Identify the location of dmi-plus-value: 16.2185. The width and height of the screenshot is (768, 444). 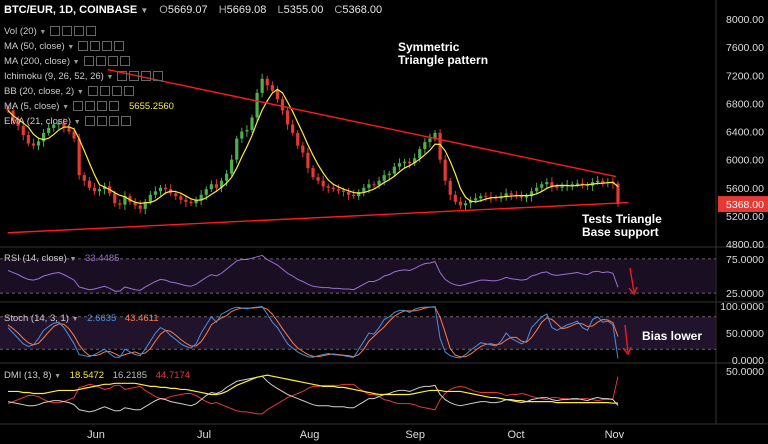
(130, 375).